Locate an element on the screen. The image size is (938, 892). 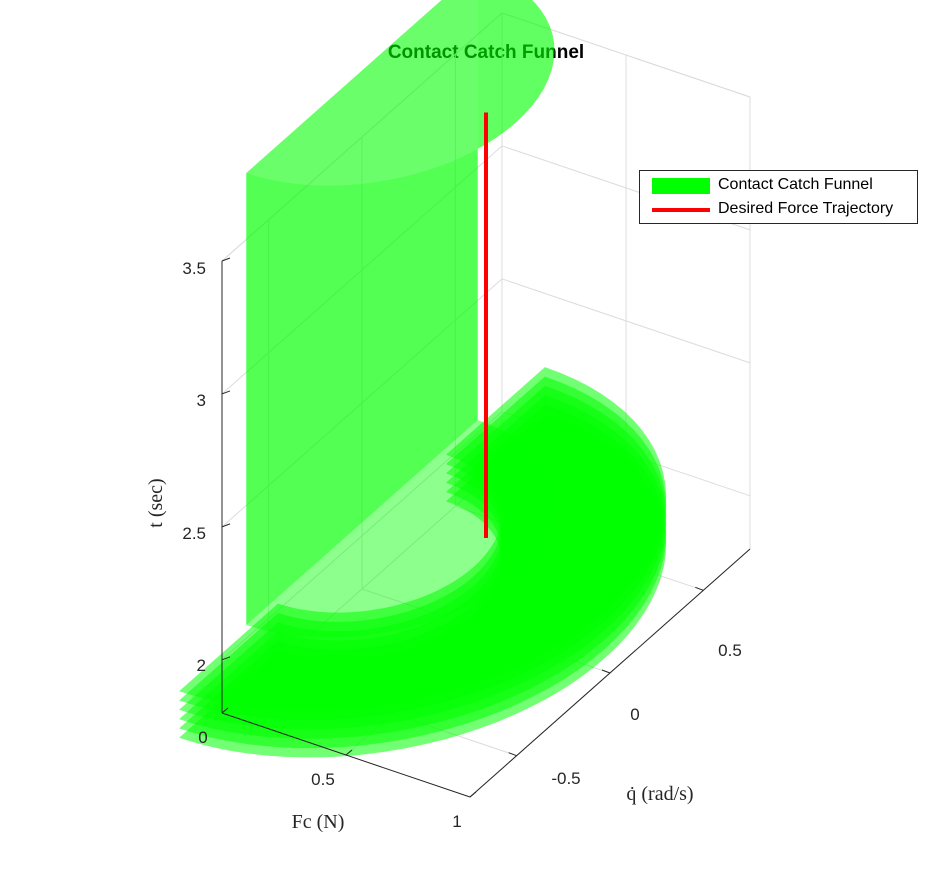
x-tick-0: 0 is located at coordinates (202, 737).